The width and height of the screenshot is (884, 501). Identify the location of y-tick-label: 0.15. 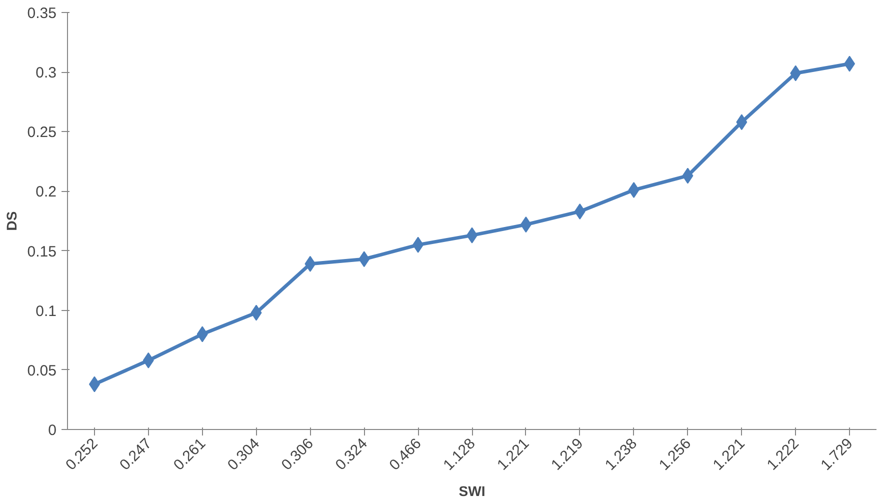
(42, 251).